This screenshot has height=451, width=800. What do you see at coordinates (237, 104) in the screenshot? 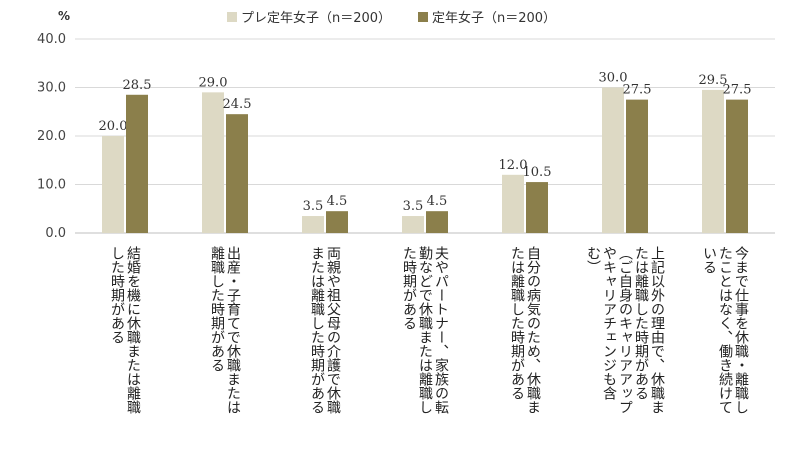
I see `data-label: 24.5` at bounding box center [237, 104].